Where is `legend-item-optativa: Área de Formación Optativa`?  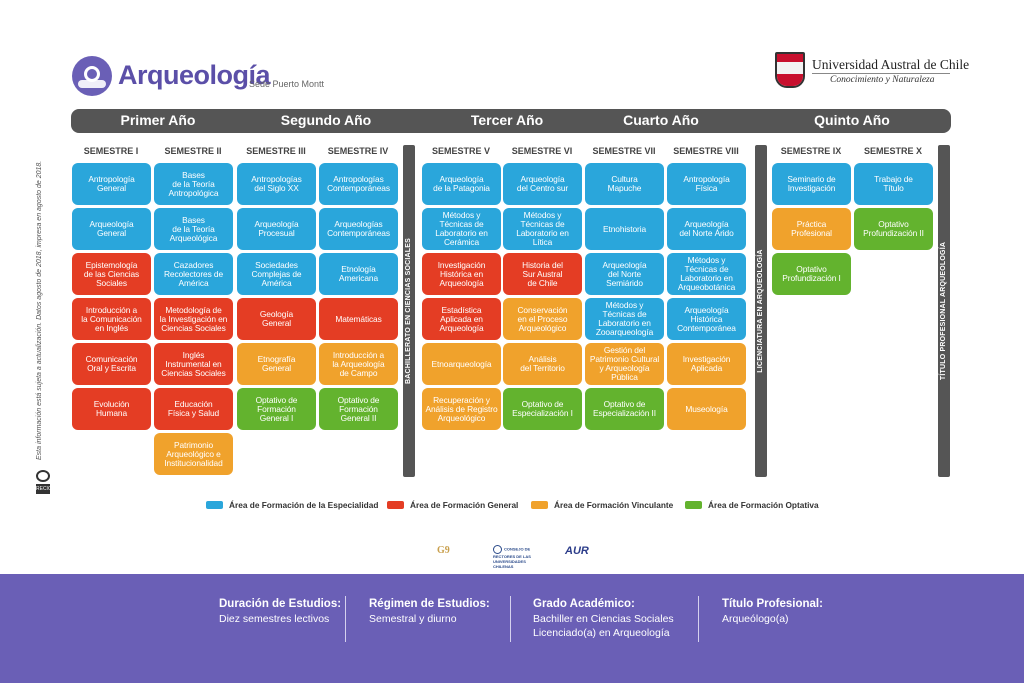 legend-item-optativa: Área de Formación Optativa is located at coordinates (752, 505).